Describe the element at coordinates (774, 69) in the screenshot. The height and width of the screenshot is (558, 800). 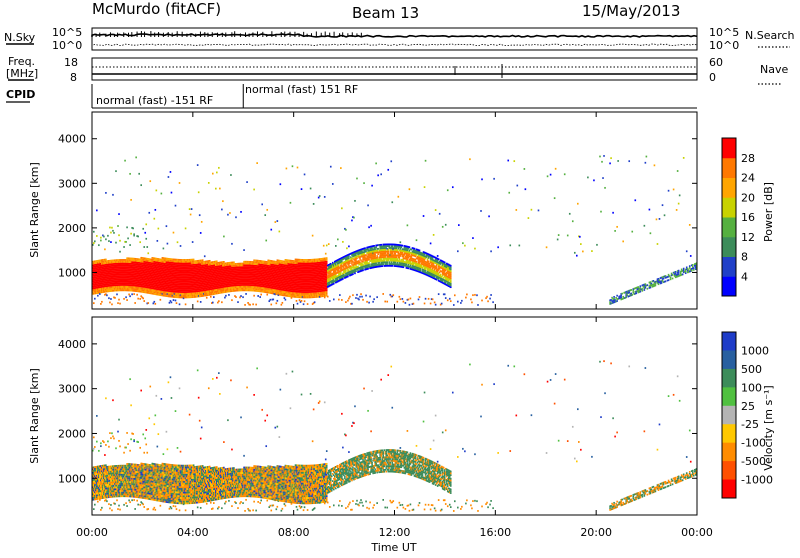
I see `nave-label: Nave` at that location.